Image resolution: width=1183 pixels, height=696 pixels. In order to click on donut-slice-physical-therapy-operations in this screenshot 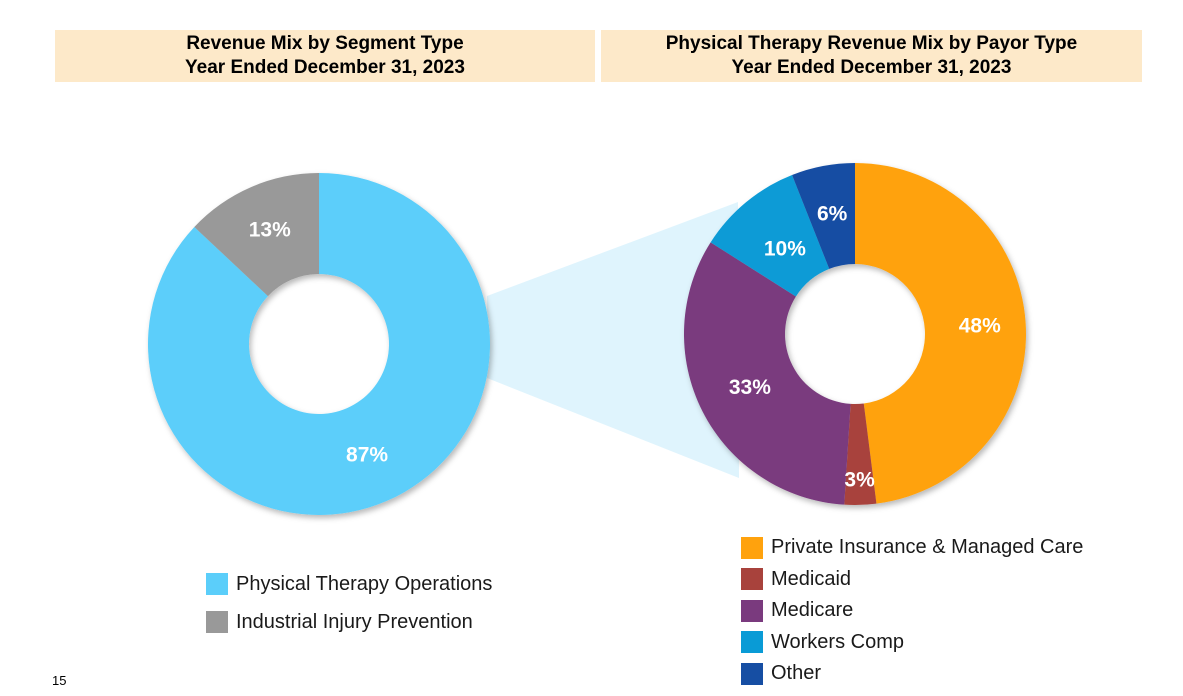, I will do `click(318, 344)`.